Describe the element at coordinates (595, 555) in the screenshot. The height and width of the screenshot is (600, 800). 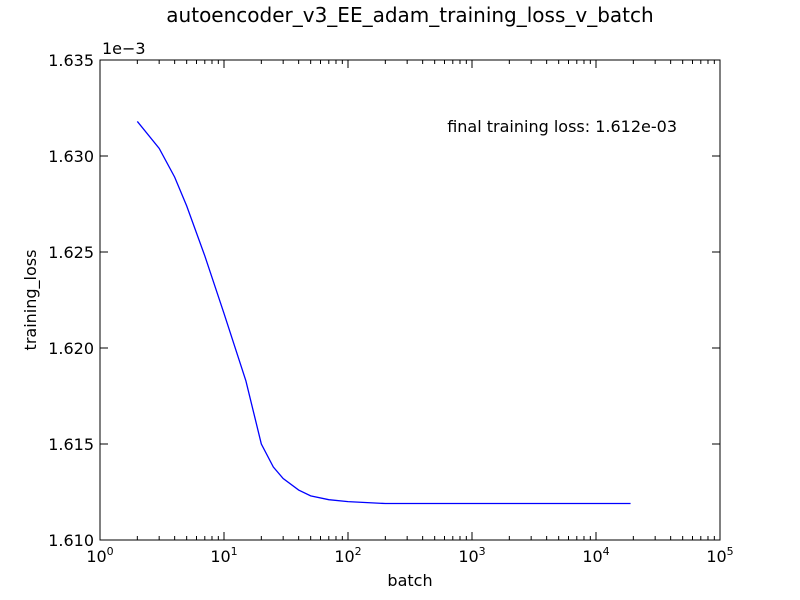
I see `x-tick-label: 10⁴` at that location.